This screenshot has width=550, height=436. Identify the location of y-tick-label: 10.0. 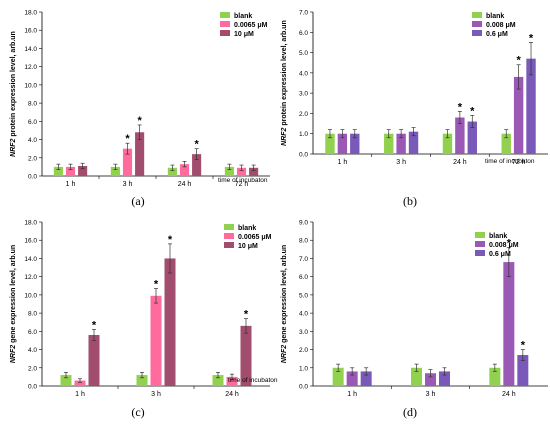
(30, 295).